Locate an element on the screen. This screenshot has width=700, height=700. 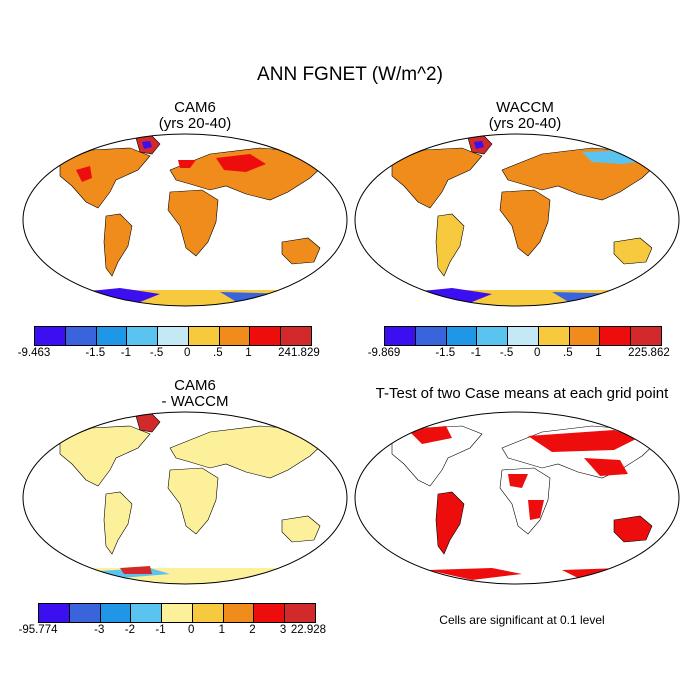
waccm-map is located at coordinates (517, 220).